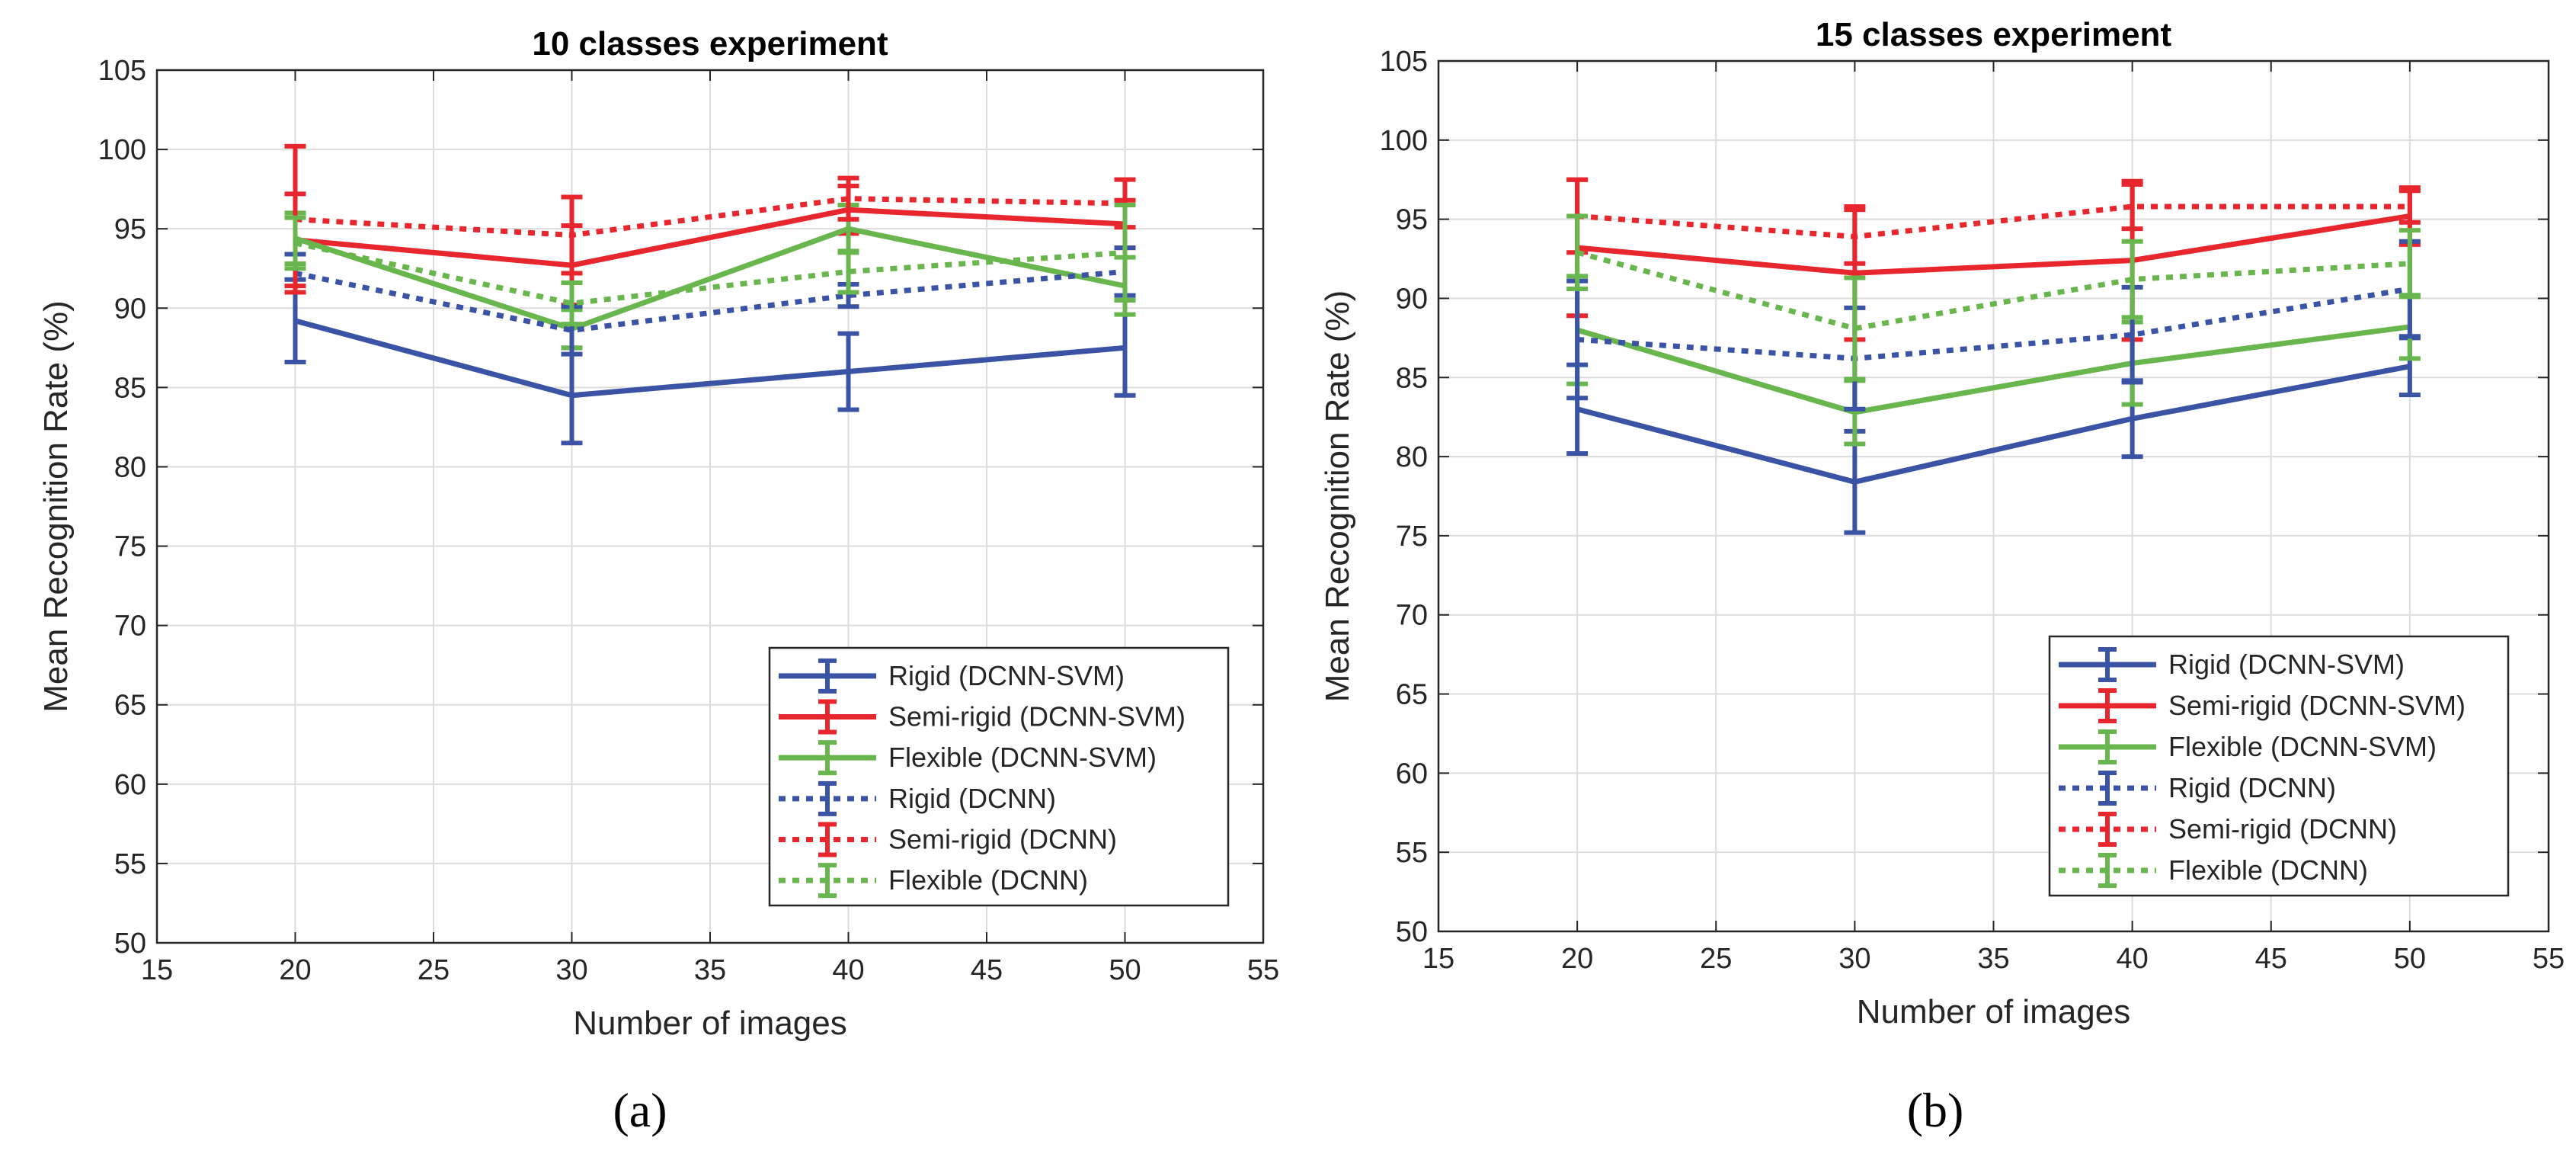 This screenshot has height=1157, width=2576. I want to click on chart-title: 15 classes experiment, so click(1994, 34).